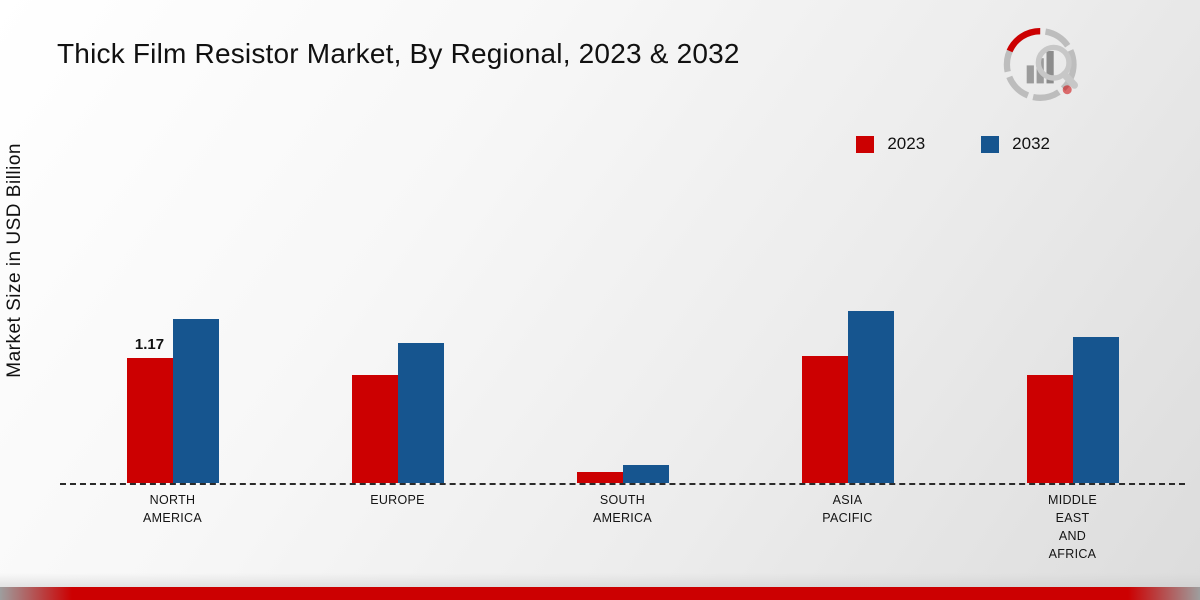 This screenshot has width=1200, height=600. I want to click on bars-middle-east-and-africa, so click(1072, 410).